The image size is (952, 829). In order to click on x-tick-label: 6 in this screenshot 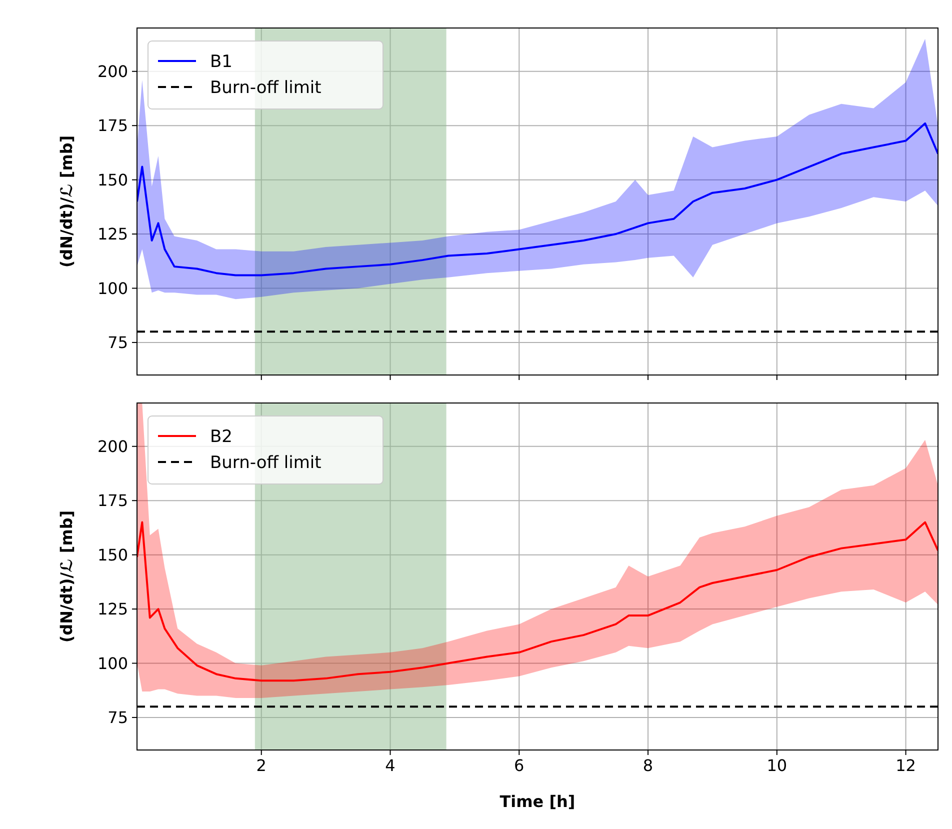, I will do `click(519, 765)`.